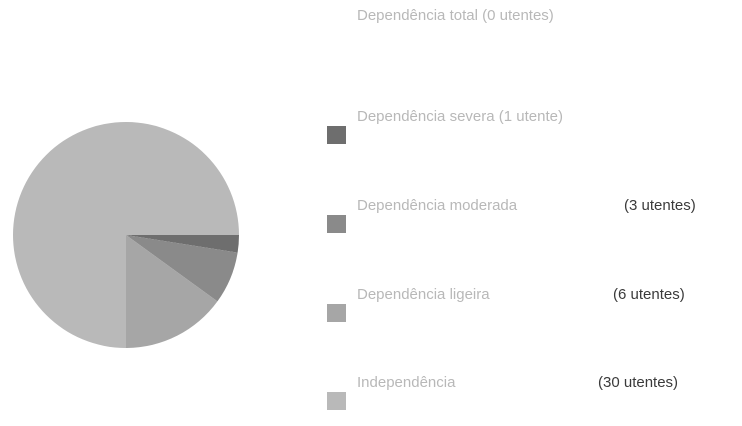 This screenshot has width=742, height=426. What do you see at coordinates (445, 126) in the screenshot?
I see `legend-item-2: Dependência severa (1 utente)` at bounding box center [445, 126].